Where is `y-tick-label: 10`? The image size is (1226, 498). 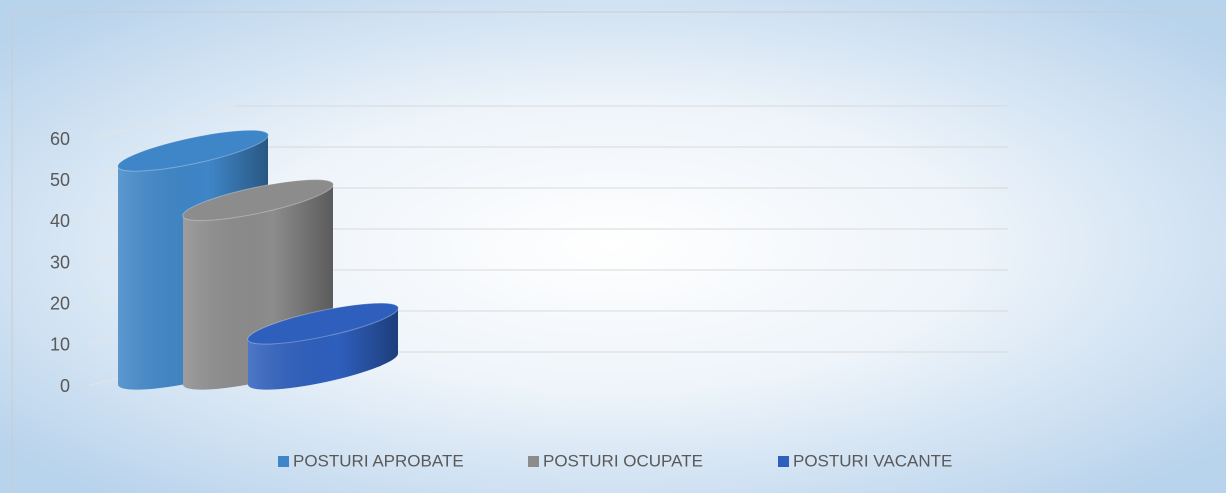
y-tick-label: 10 is located at coordinates (60, 345).